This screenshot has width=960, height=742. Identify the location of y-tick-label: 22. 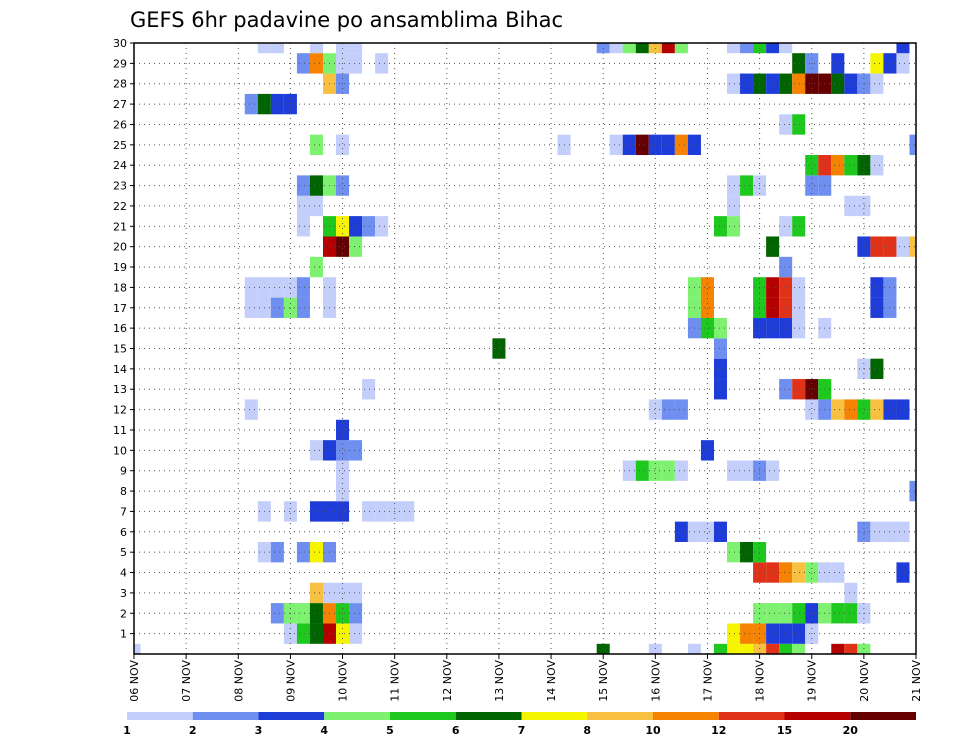
(120, 206).